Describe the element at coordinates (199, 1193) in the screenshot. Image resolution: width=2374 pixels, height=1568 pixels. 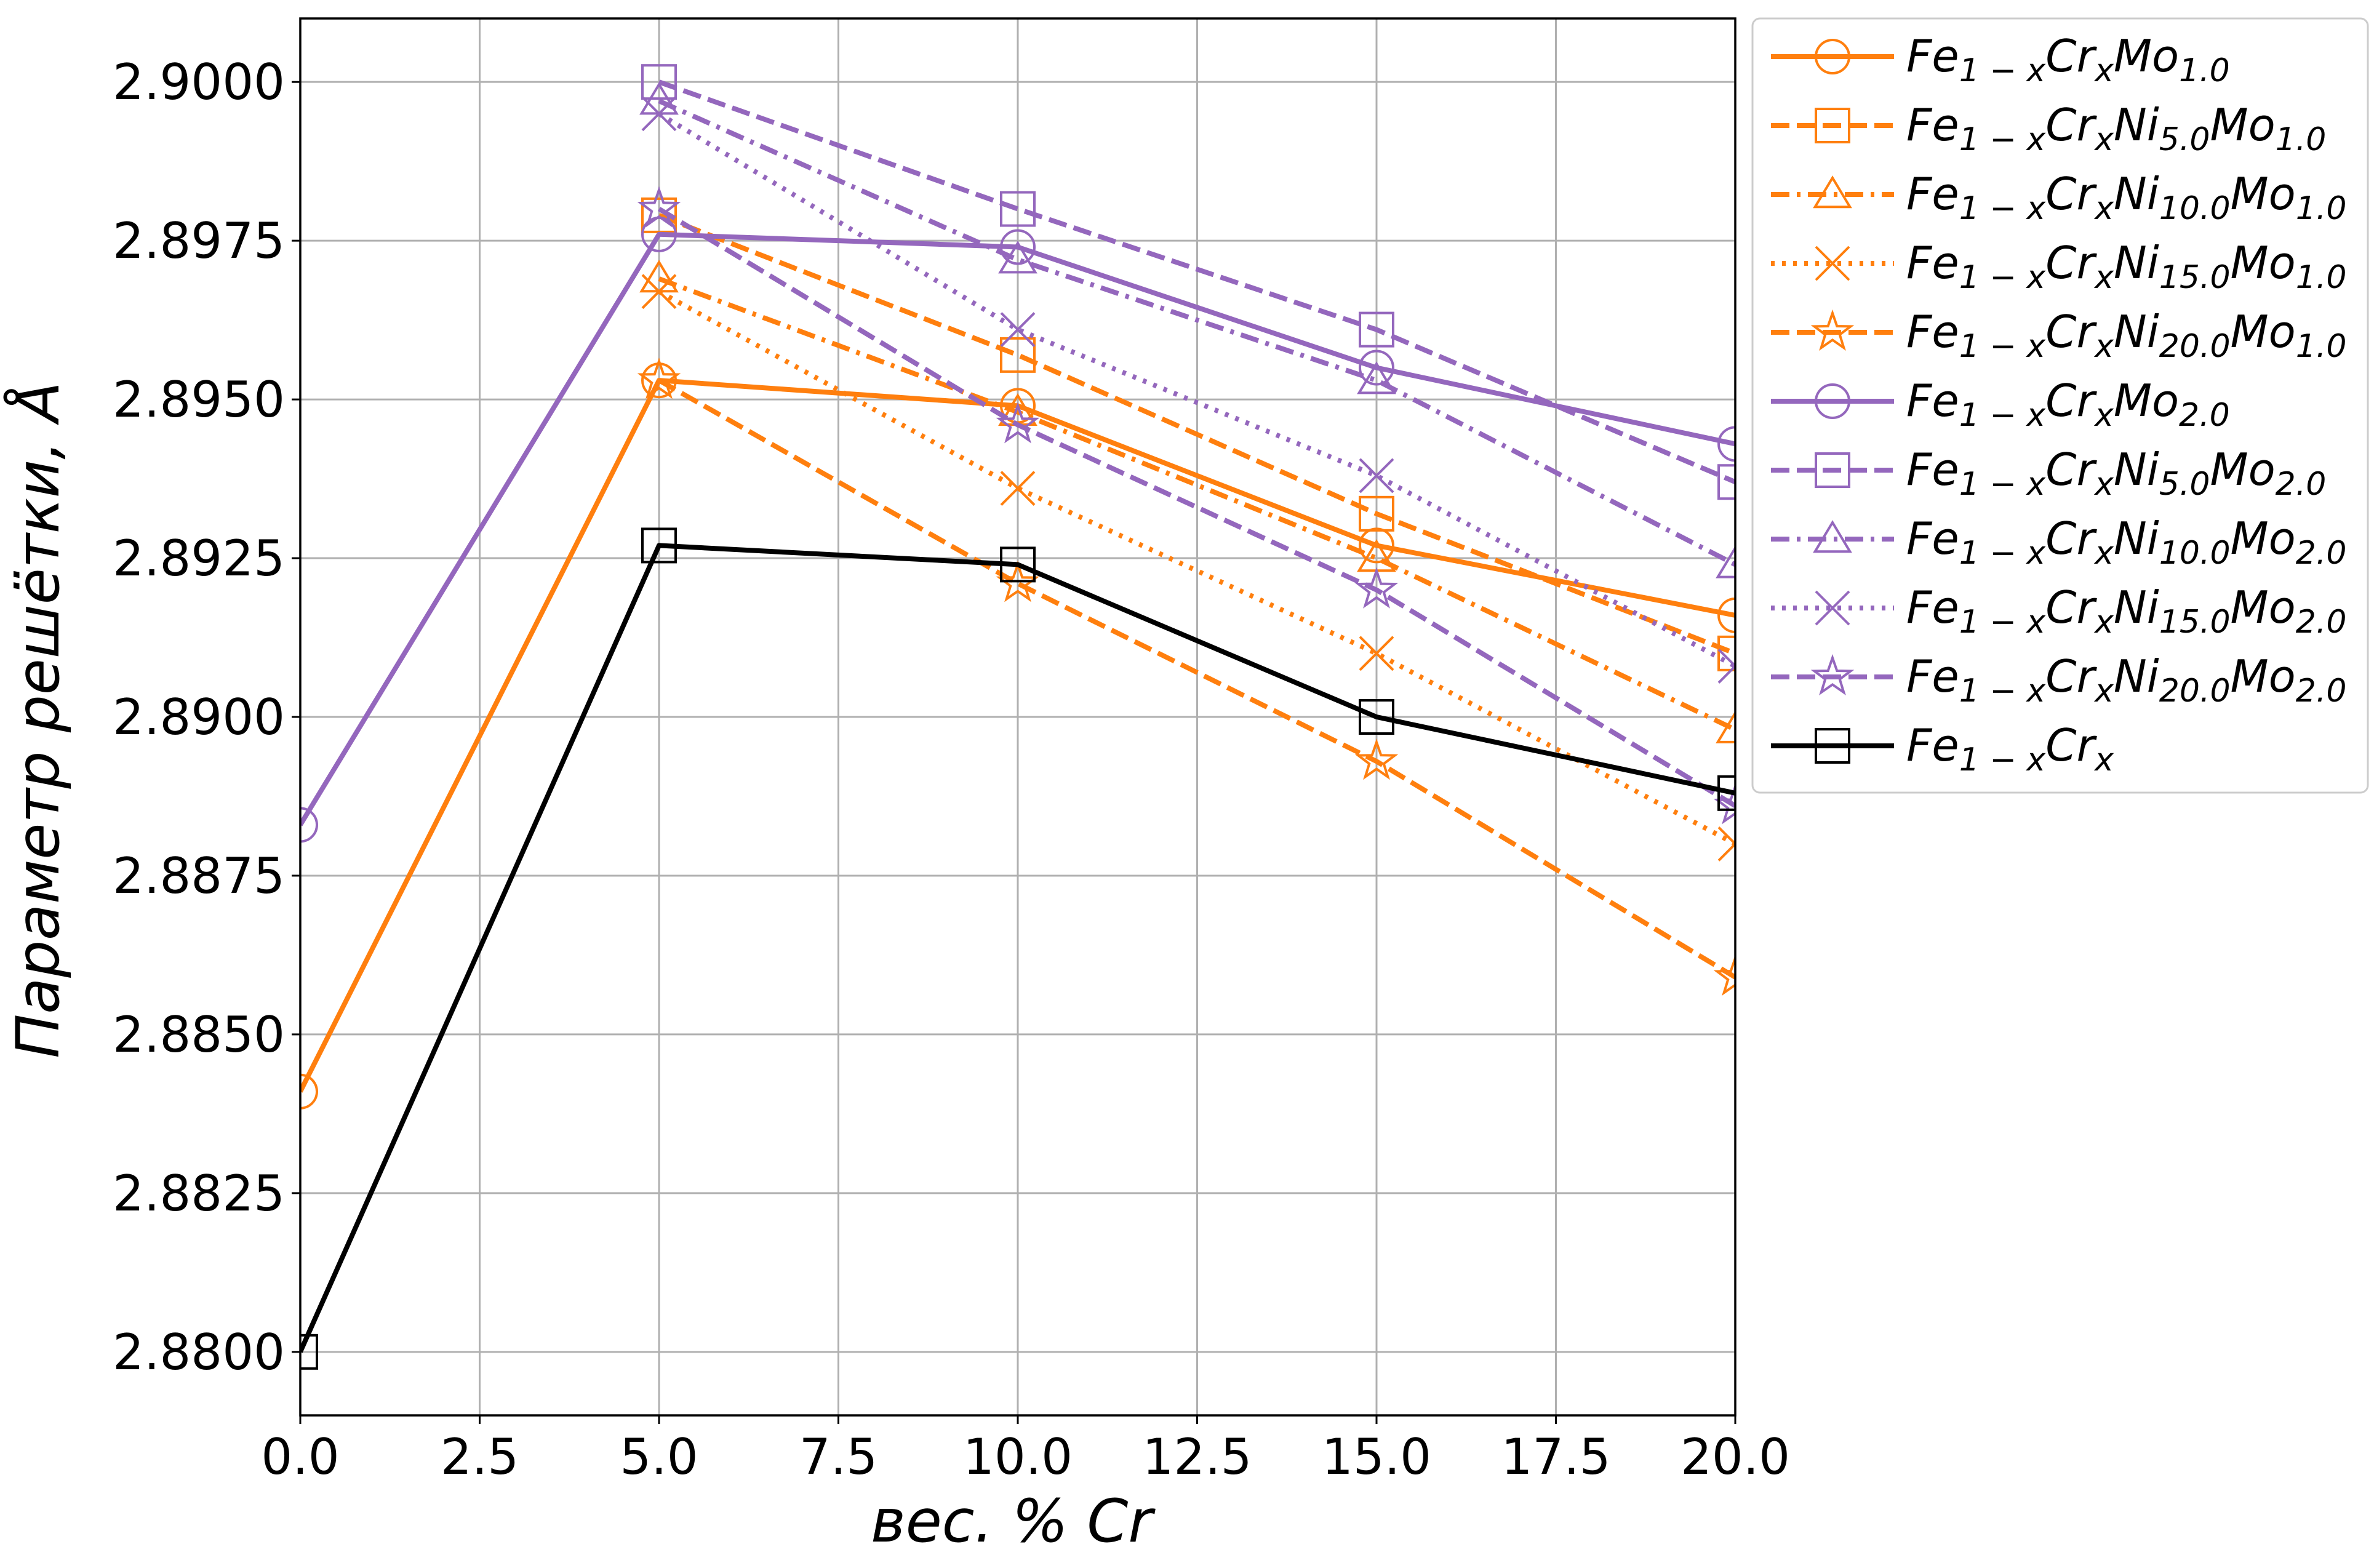
I see `y-tick-label: 2.8825` at that location.